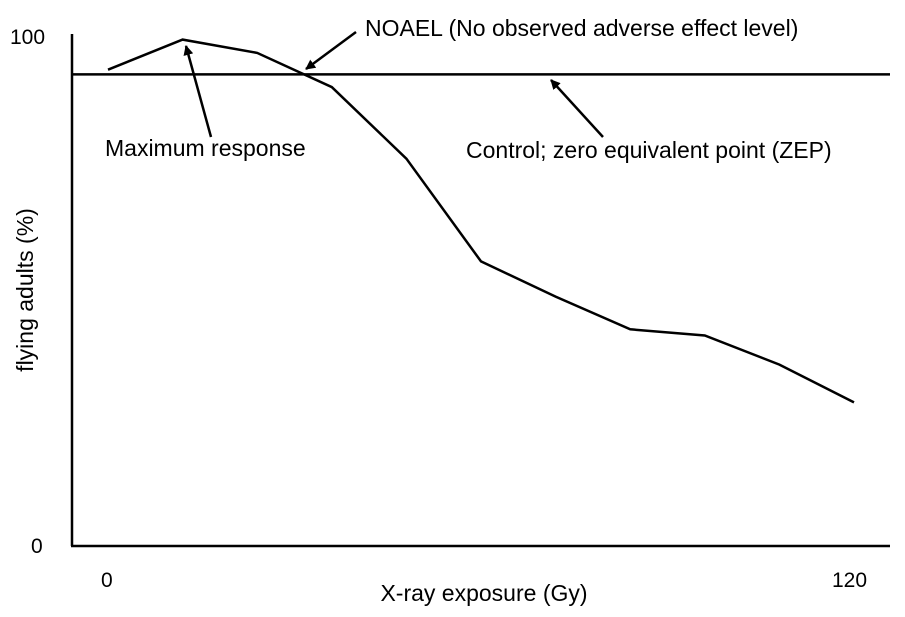 This screenshot has height=617, width=905. What do you see at coordinates (198, 91) in the screenshot?
I see `maximum-response-arrow` at bounding box center [198, 91].